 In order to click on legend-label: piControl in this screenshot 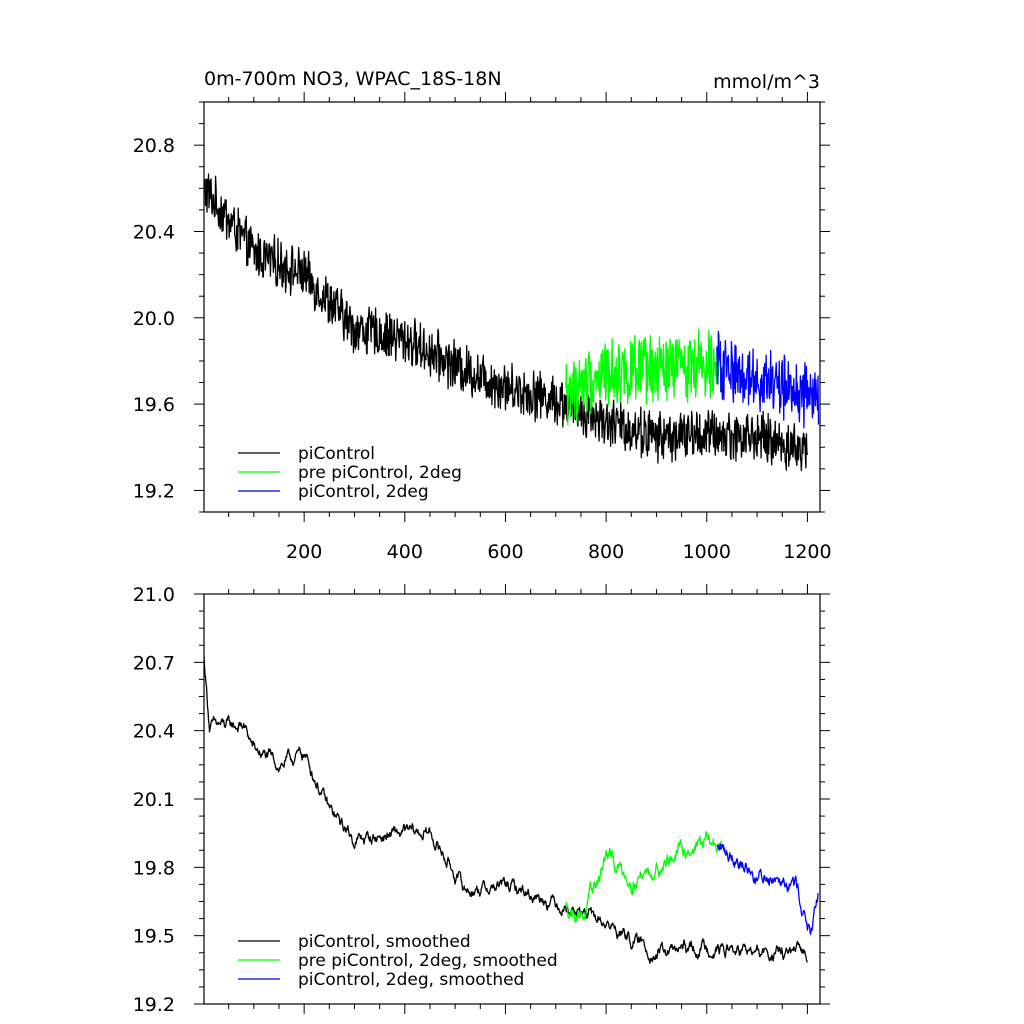, I will do `click(336, 454)`.